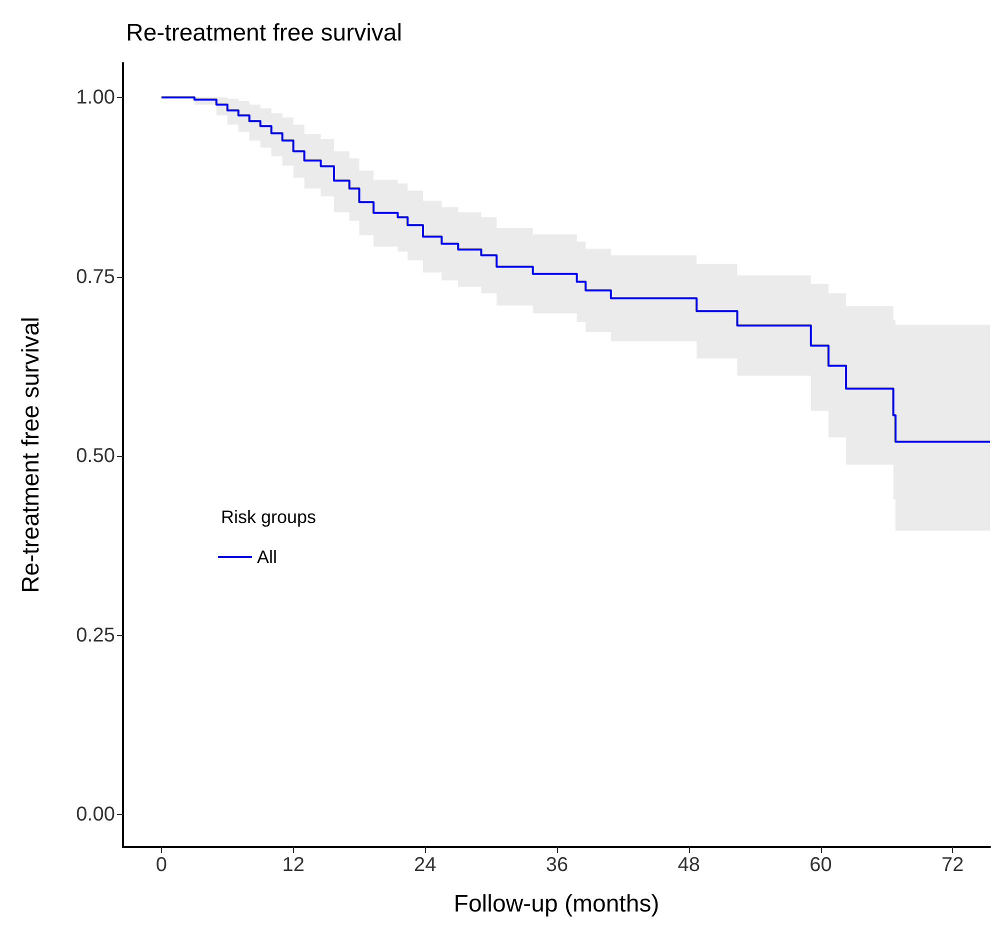  Describe the element at coordinates (953, 865) in the screenshot. I see `x-tick-label: 72` at that location.